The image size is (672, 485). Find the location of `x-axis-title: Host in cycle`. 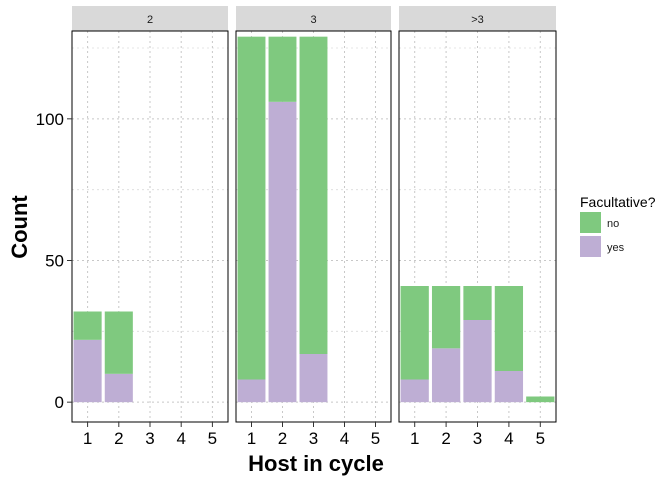

x-axis-title: Host in cycle is located at coordinates (316, 463).